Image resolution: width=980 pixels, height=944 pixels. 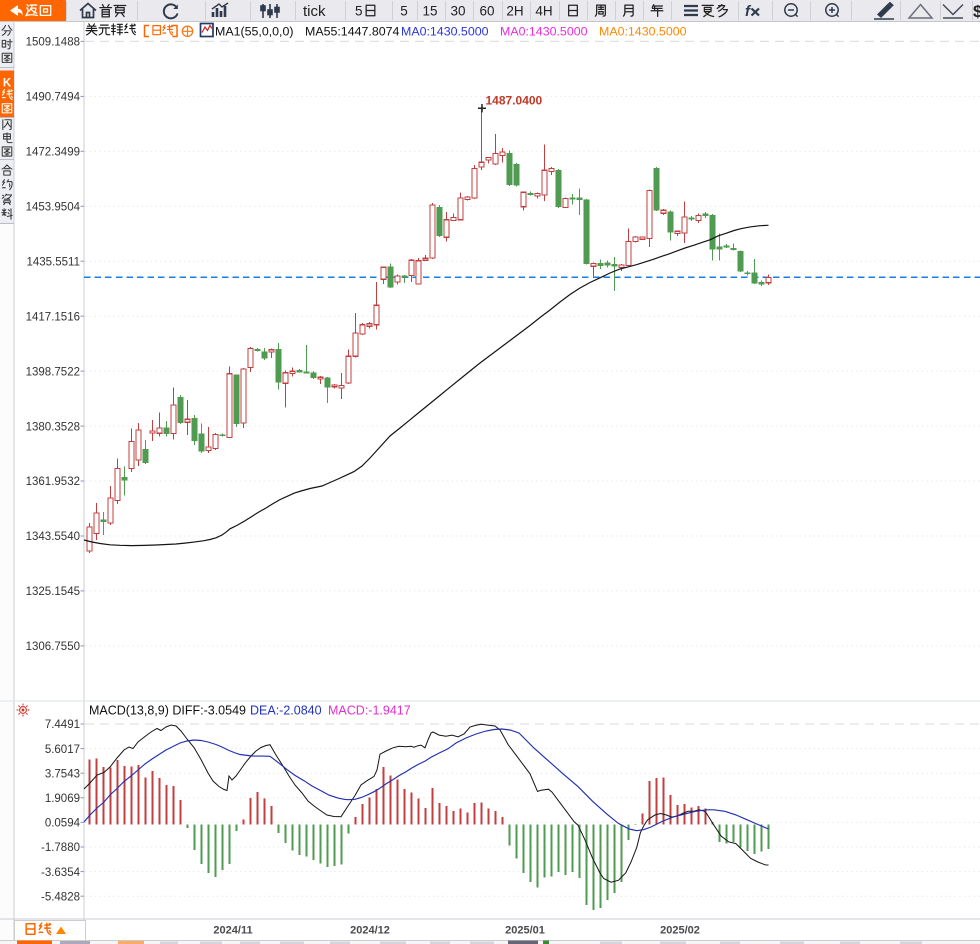 I want to click on svg-text: MACD:-1.9417, so click(x=369, y=711).